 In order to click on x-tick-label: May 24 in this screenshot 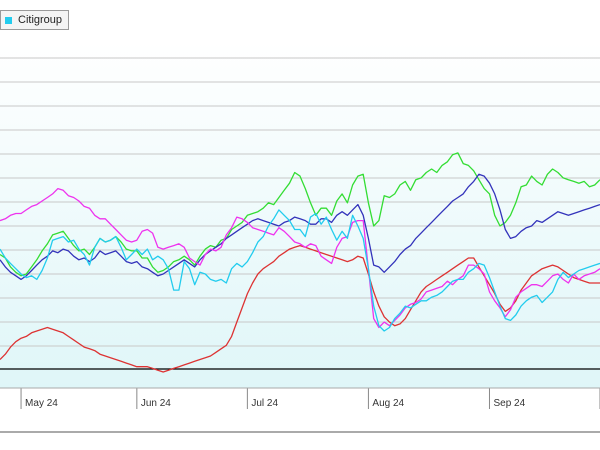, I will do `click(41, 403)`.